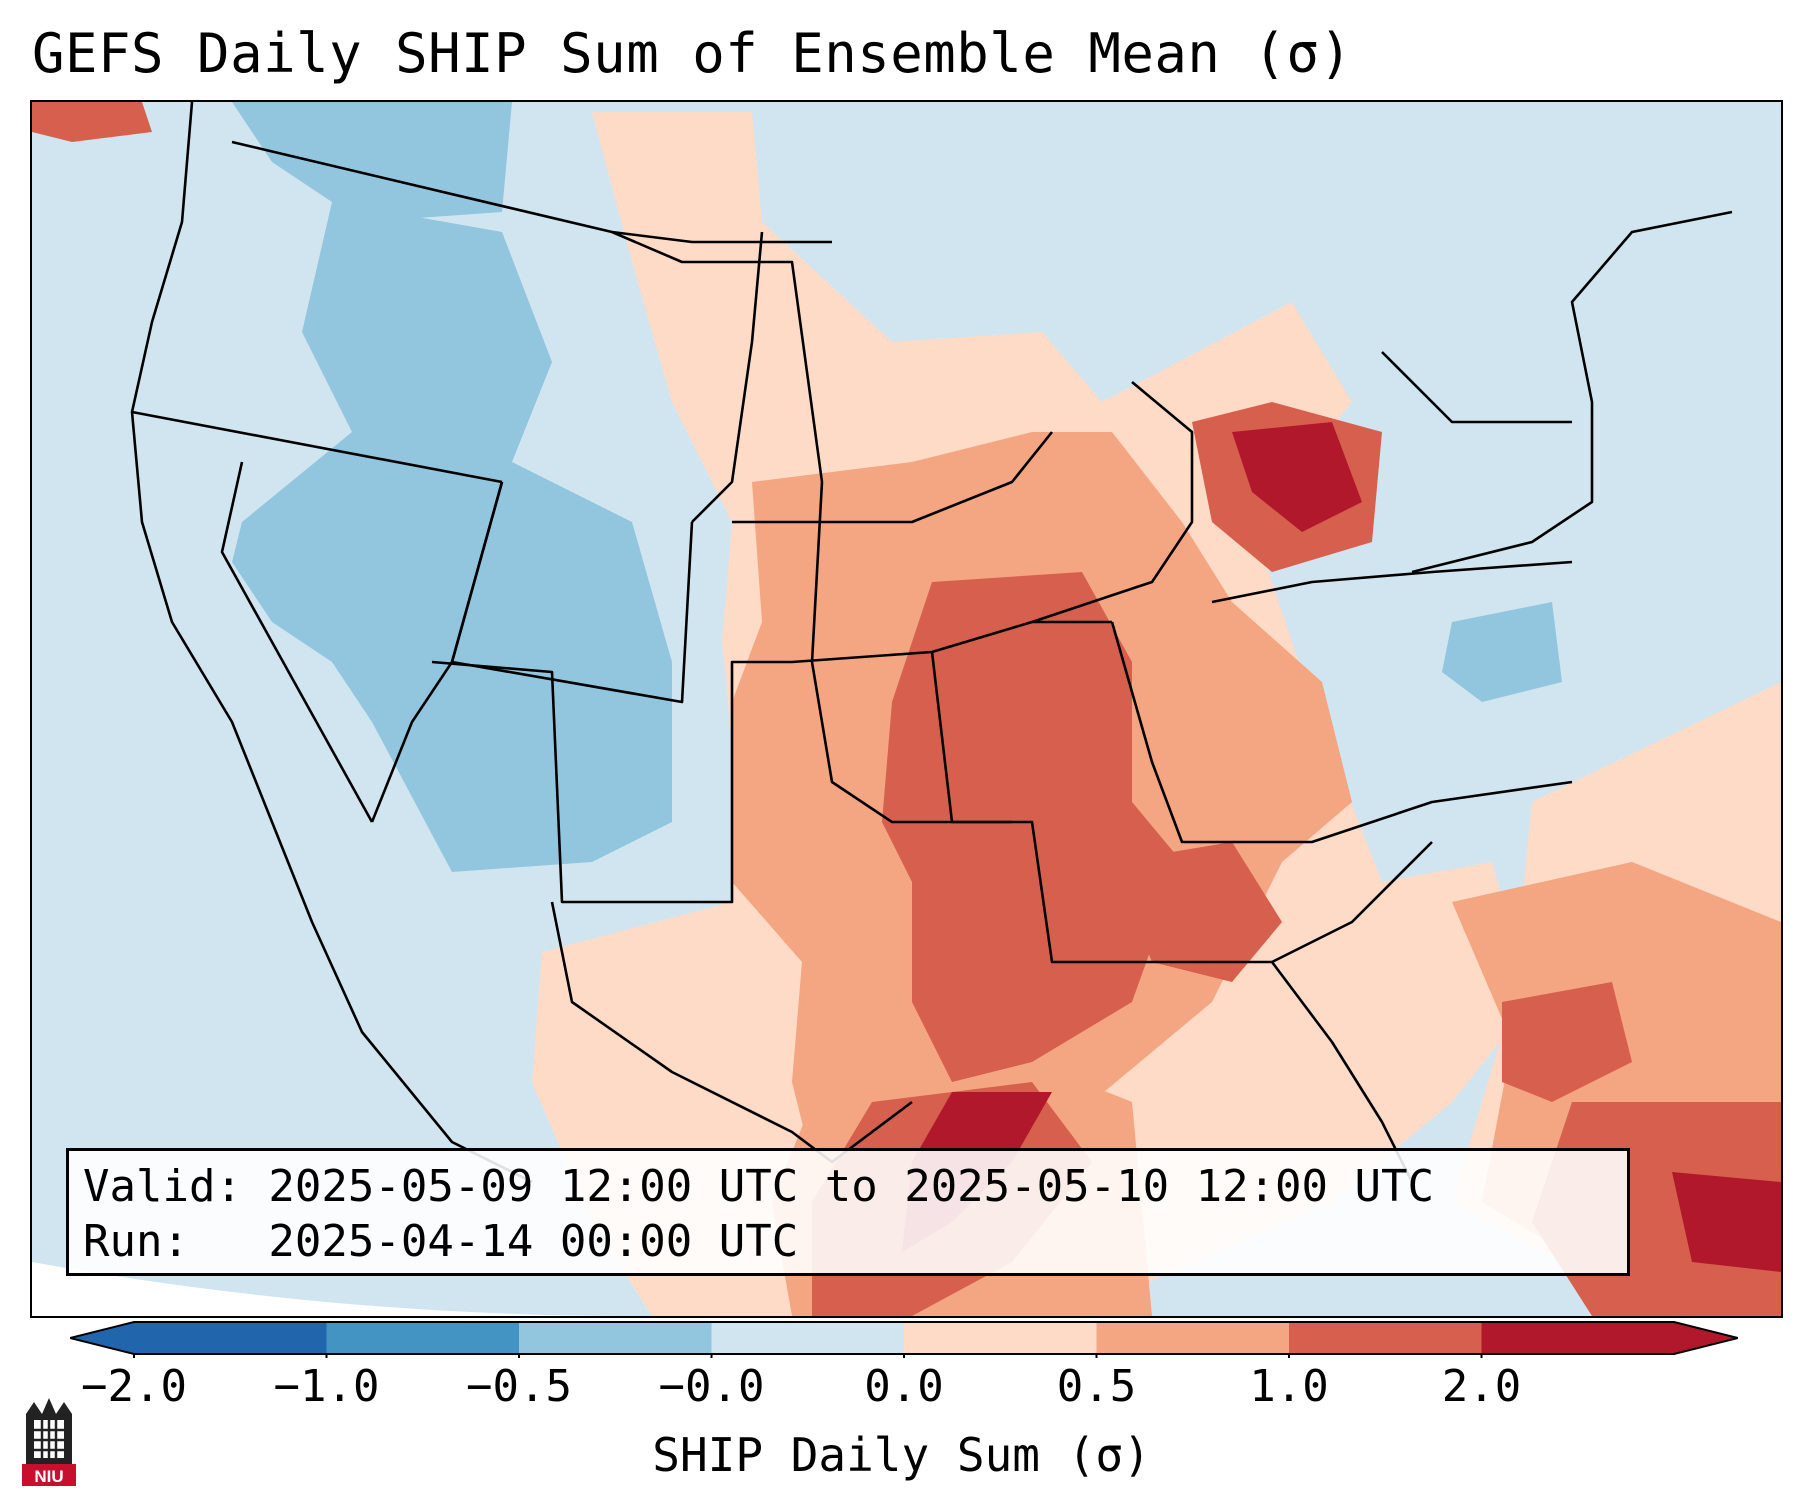  Describe the element at coordinates (49, 1442) in the screenshot. I see `niu-logo: NIU` at that location.